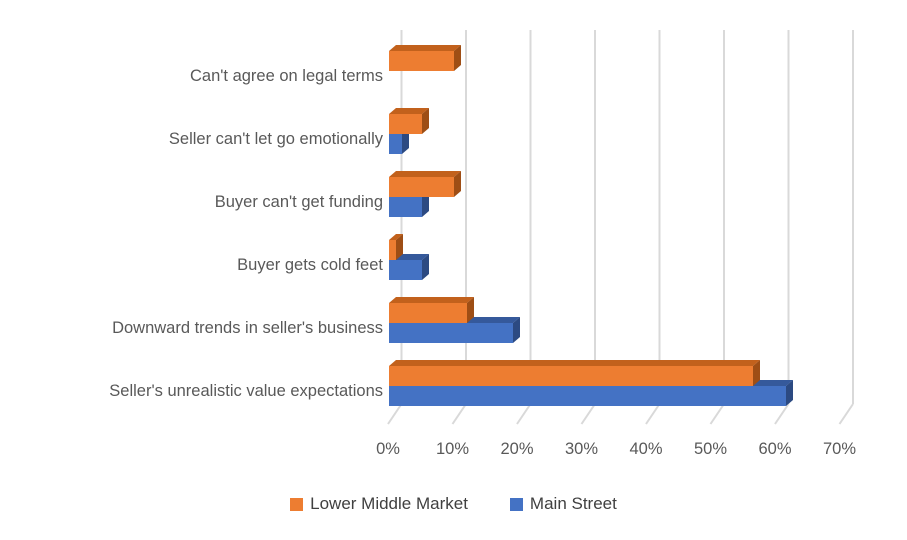 This screenshot has height=540, width=907. I want to click on value-tick-label: 30%, so click(581, 449).